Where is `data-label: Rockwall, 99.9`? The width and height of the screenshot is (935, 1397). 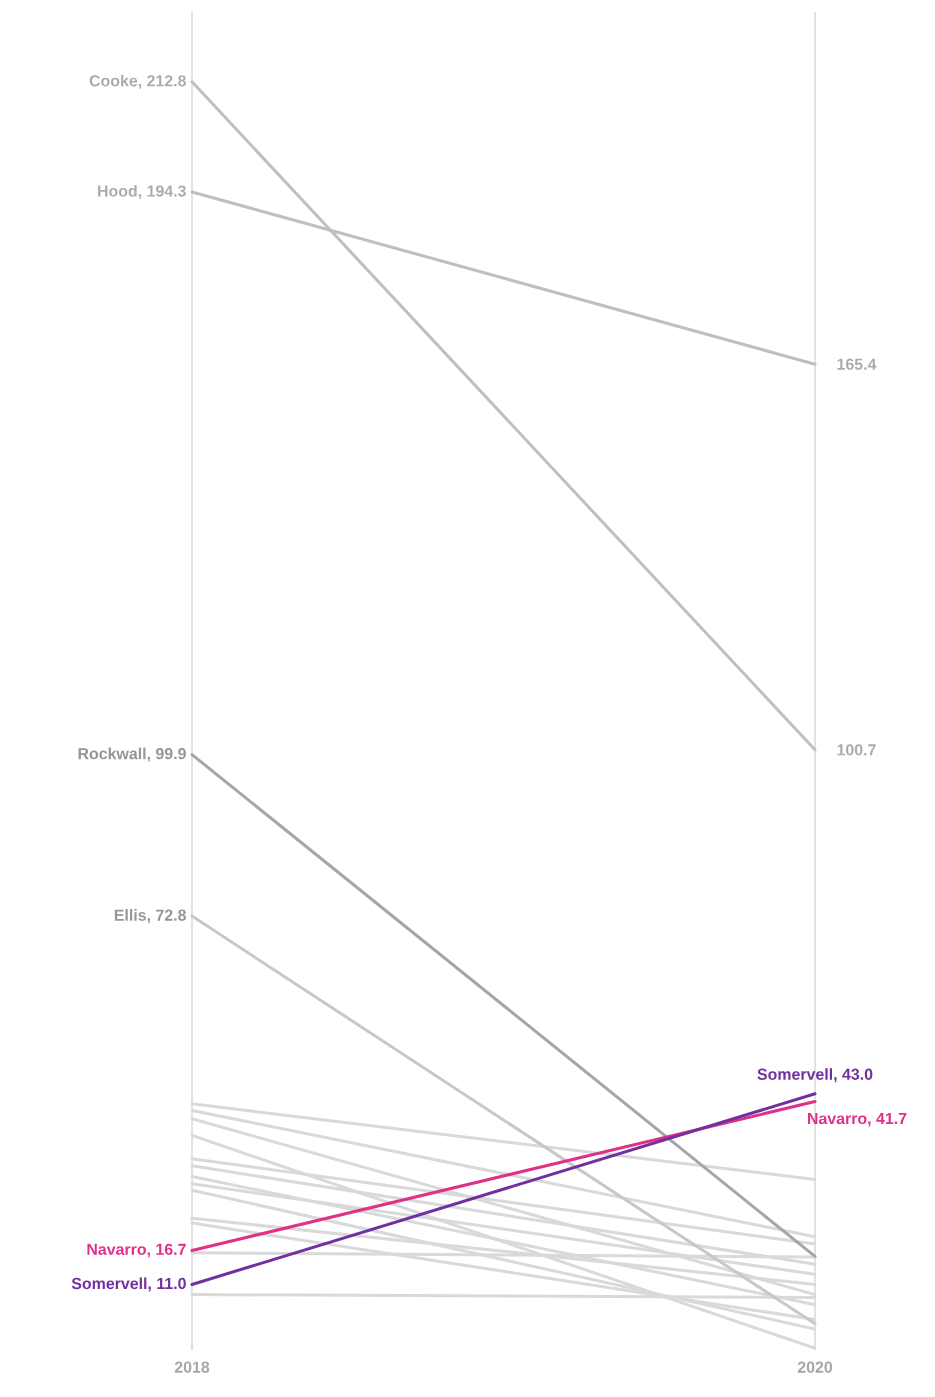 data-label: Rockwall, 99.9 is located at coordinates (132, 754).